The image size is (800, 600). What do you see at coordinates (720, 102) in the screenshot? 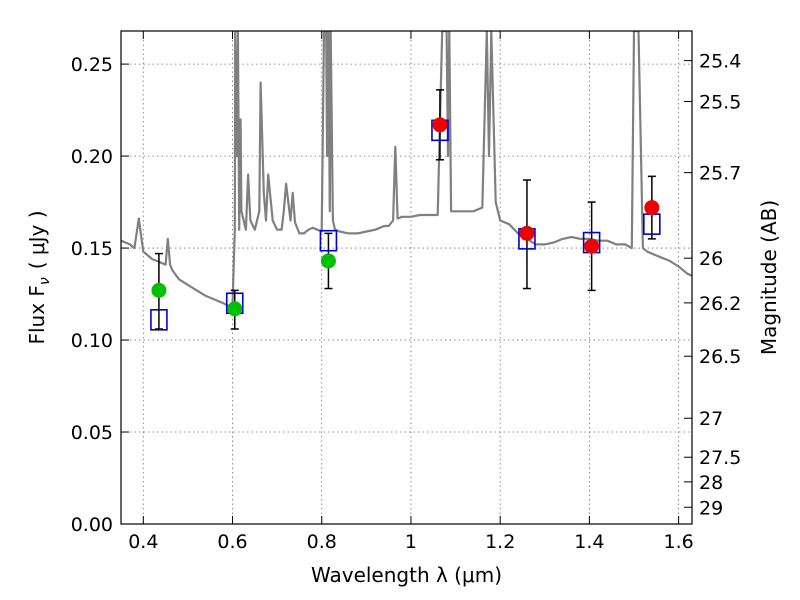
I see `y2-tick-label: 25.5` at bounding box center [720, 102].